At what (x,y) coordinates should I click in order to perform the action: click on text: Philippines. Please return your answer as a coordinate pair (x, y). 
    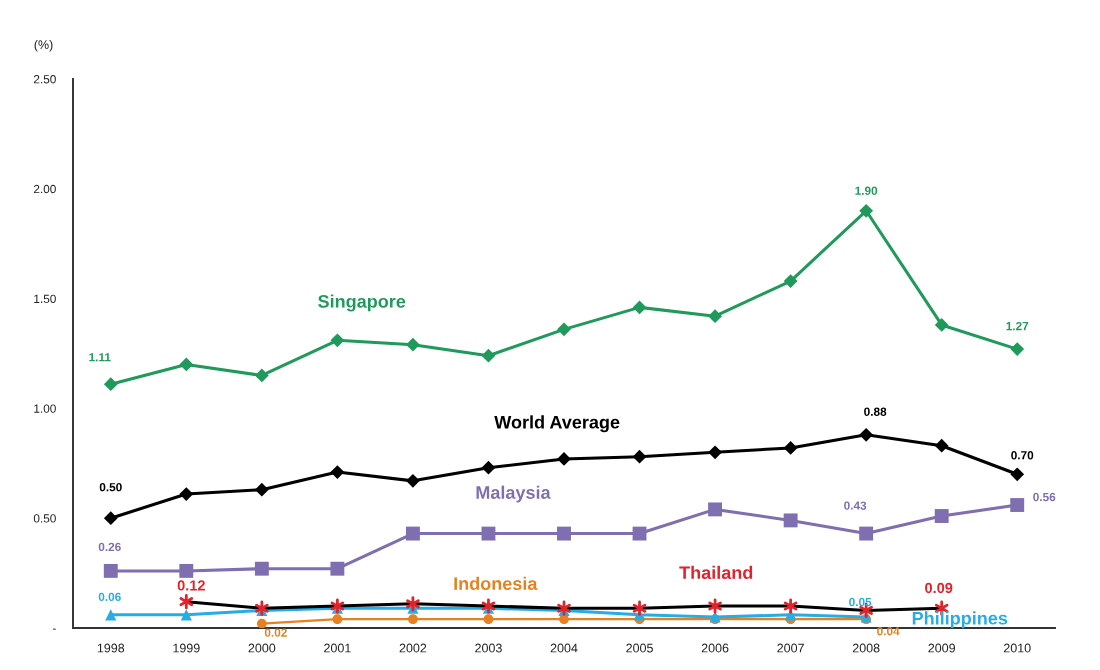
    Looking at the image, I should click on (960, 620).